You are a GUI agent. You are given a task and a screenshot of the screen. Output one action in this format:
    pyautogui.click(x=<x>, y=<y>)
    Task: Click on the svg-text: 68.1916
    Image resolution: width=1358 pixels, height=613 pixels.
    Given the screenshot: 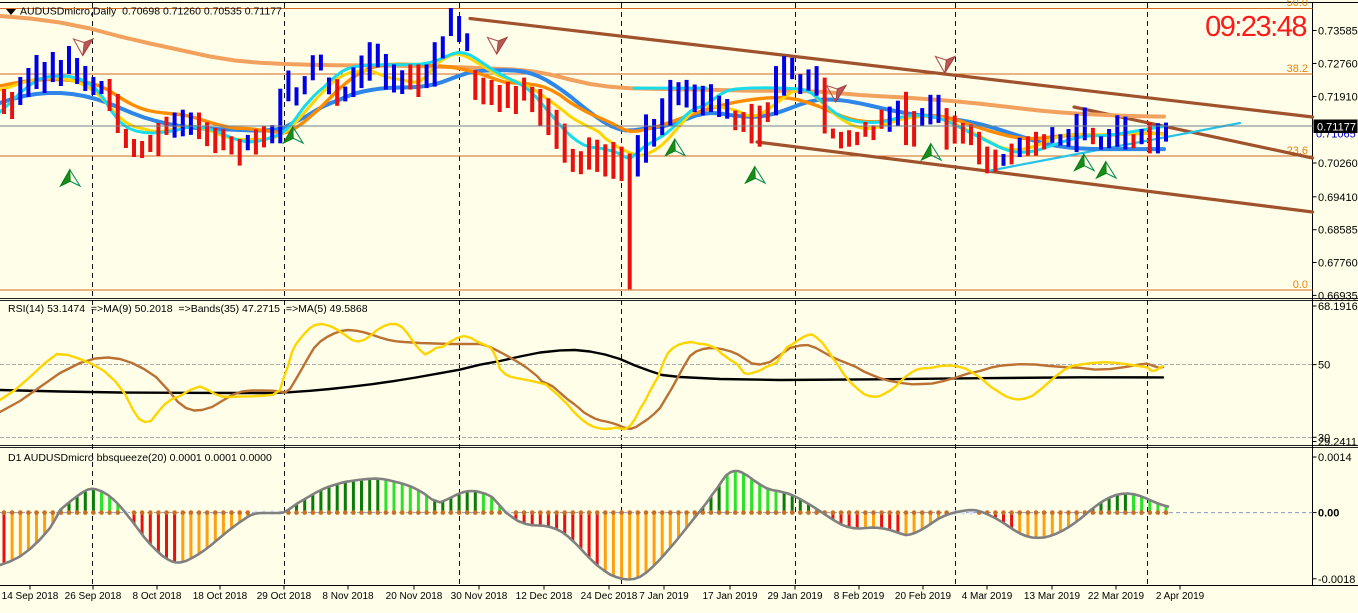 What is the action you would take?
    pyautogui.click(x=1338, y=307)
    